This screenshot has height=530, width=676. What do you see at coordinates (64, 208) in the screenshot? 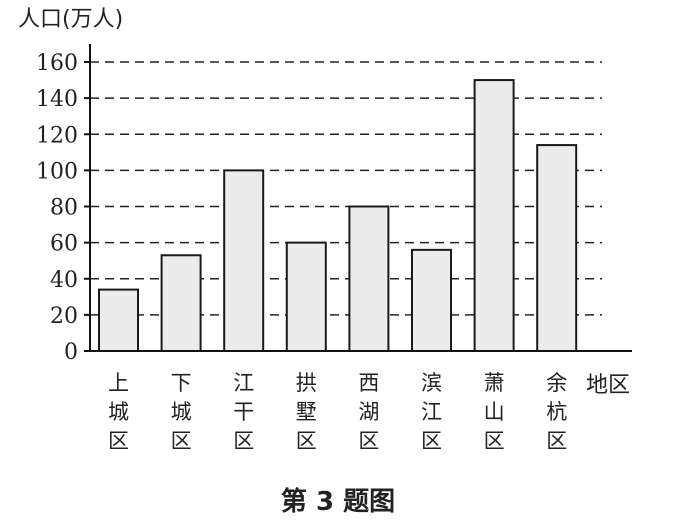
I see `y-tick-label: 80` at bounding box center [64, 208].